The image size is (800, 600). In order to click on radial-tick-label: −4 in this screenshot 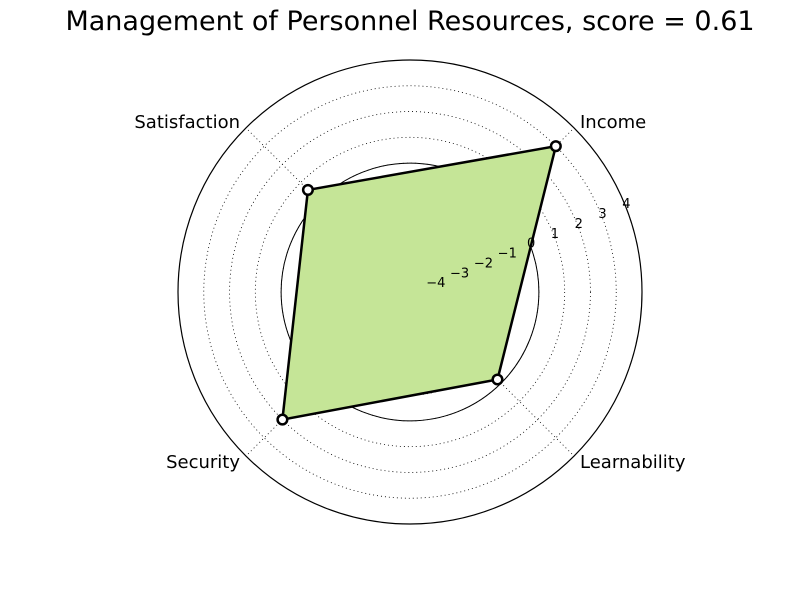, I will do `click(435, 283)`.